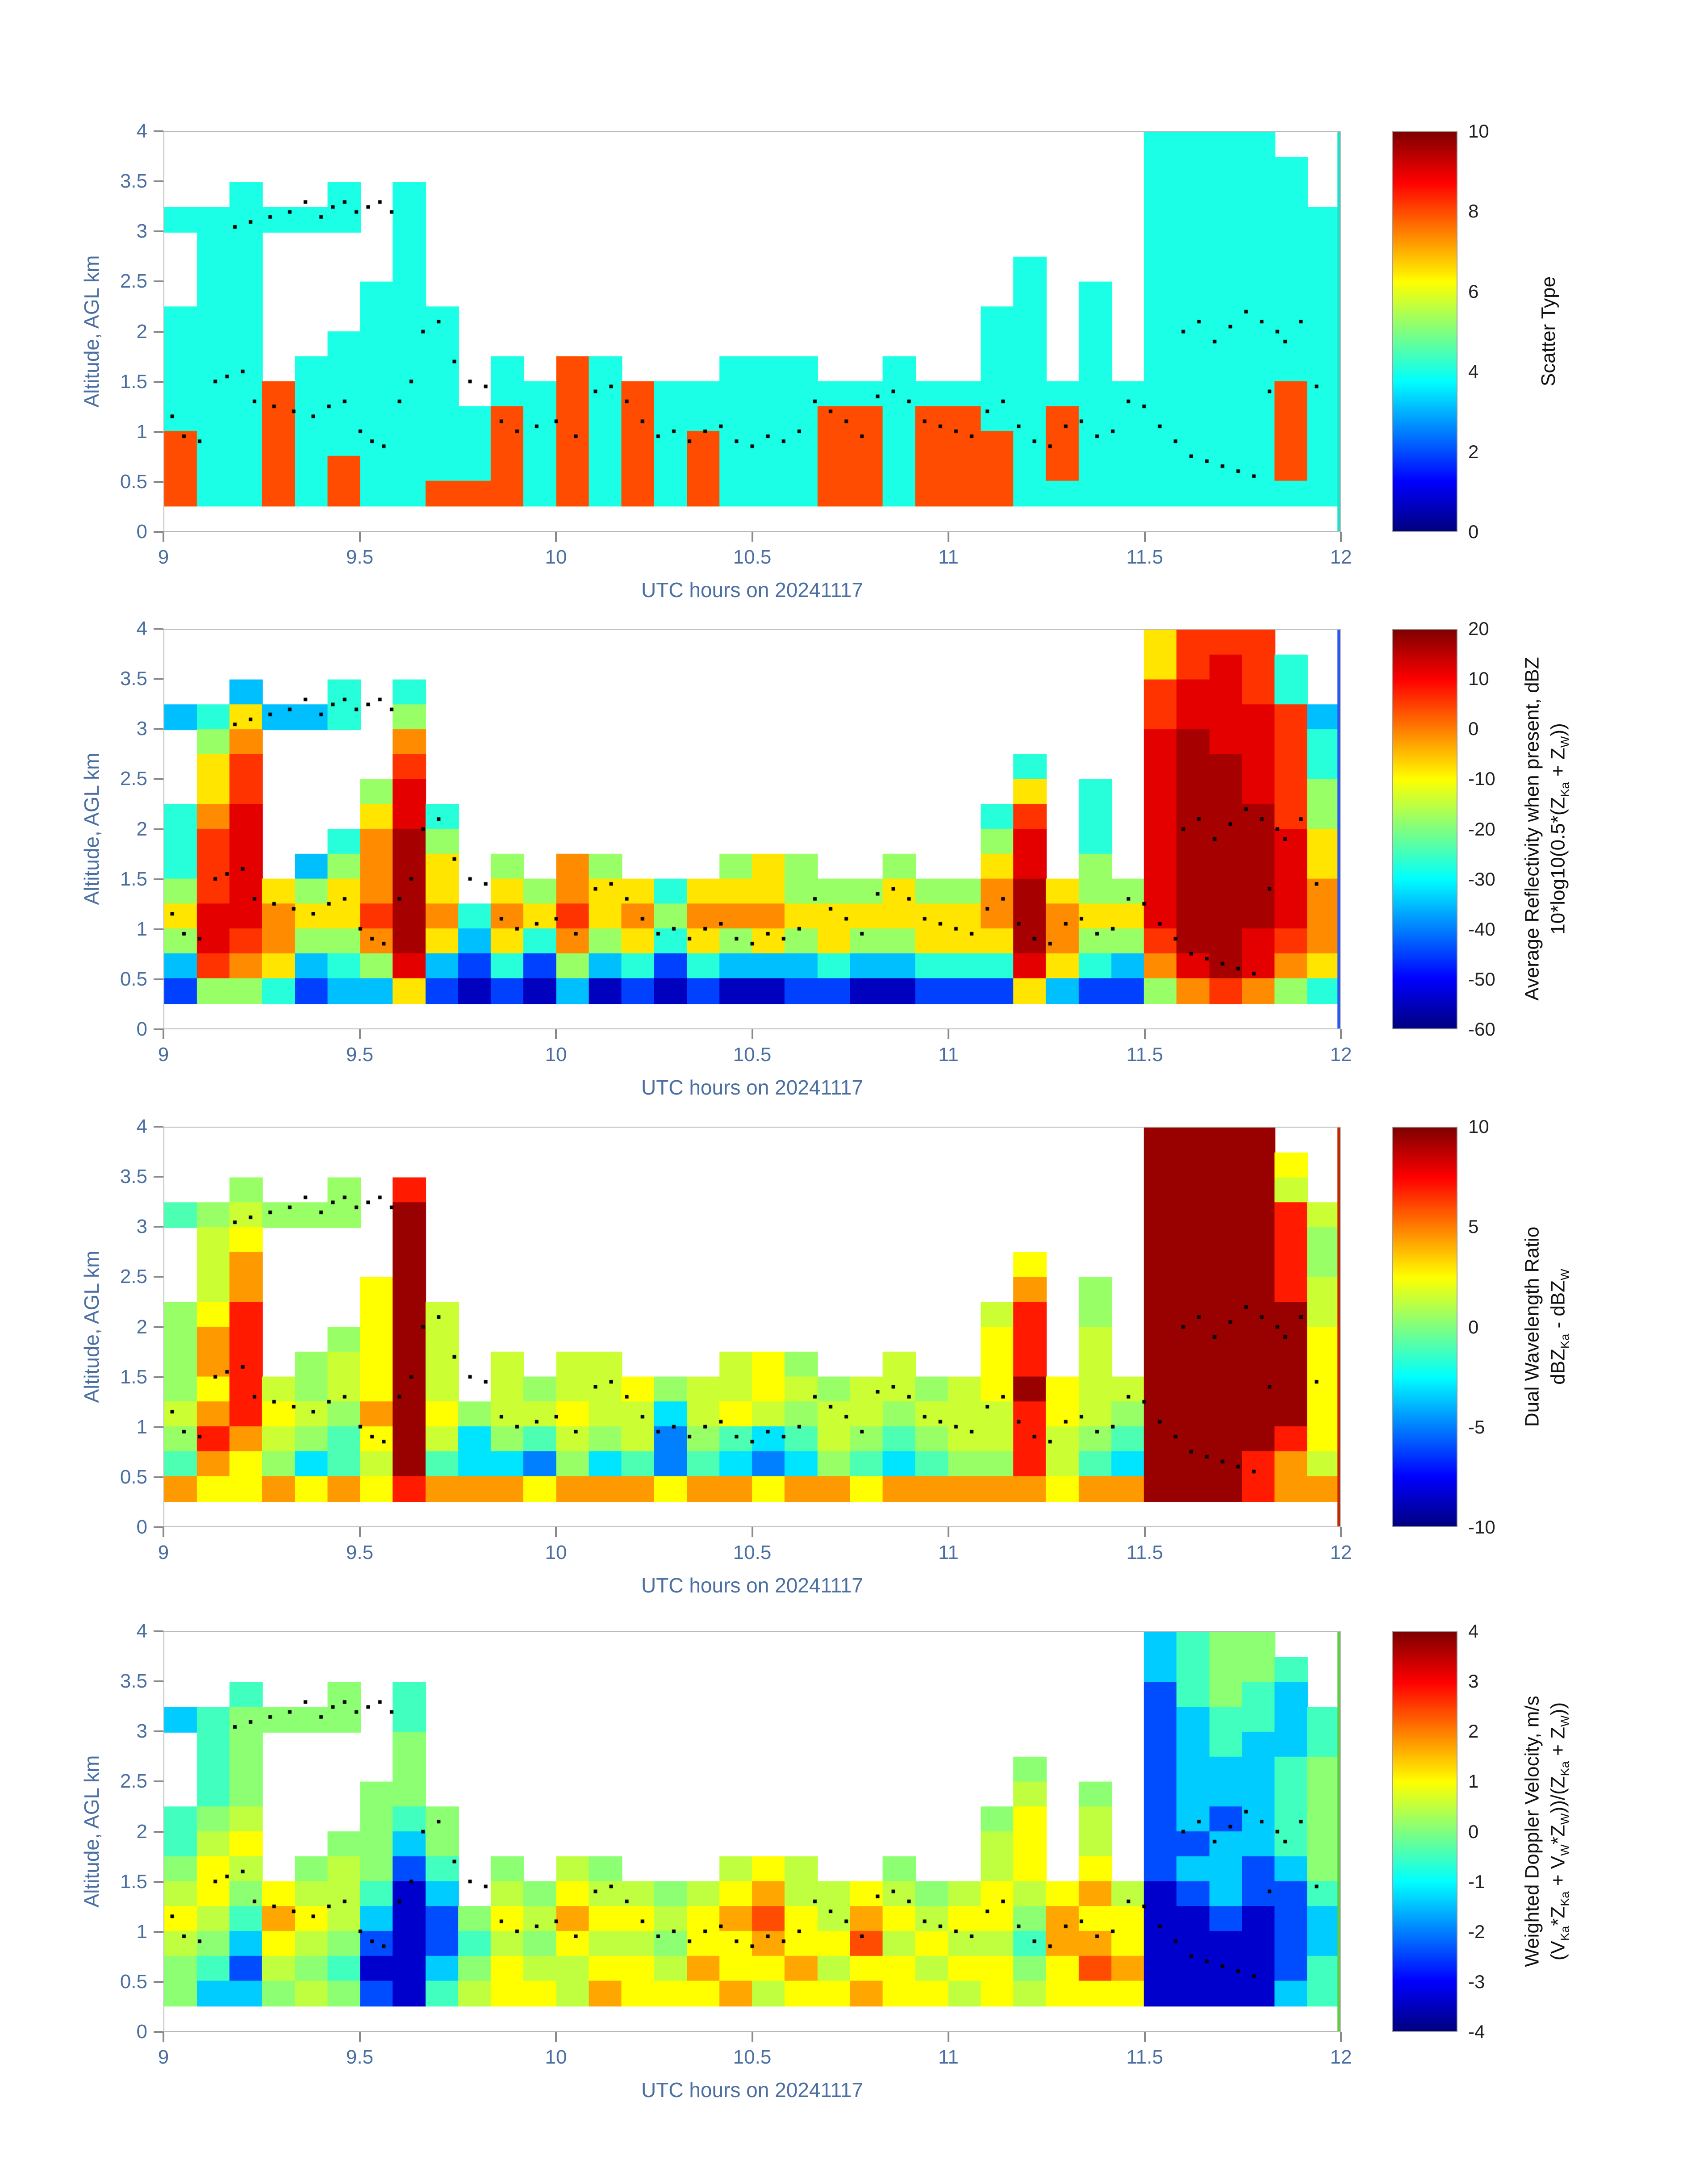 The height and width of the screenshot is (2177, 1708). What do you see at coordinates (1144, 557) in the screenshot?
I see `x-tick-label: 11.5` at bounding box center [1144, 557].